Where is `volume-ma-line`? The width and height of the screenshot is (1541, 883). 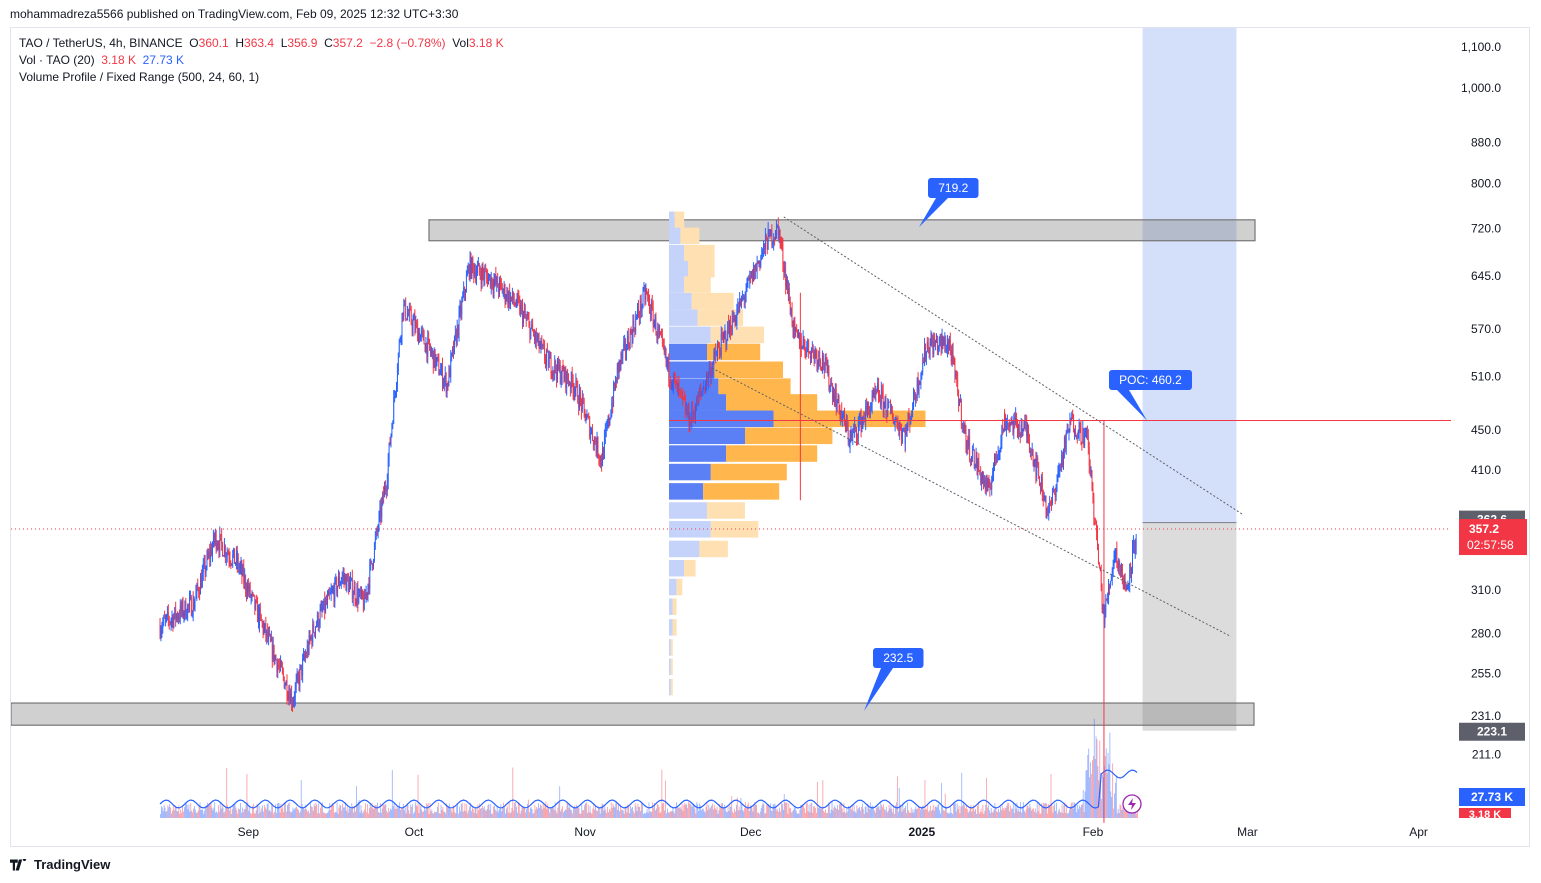
volume-ma-line is located at coordinates (648, 789).